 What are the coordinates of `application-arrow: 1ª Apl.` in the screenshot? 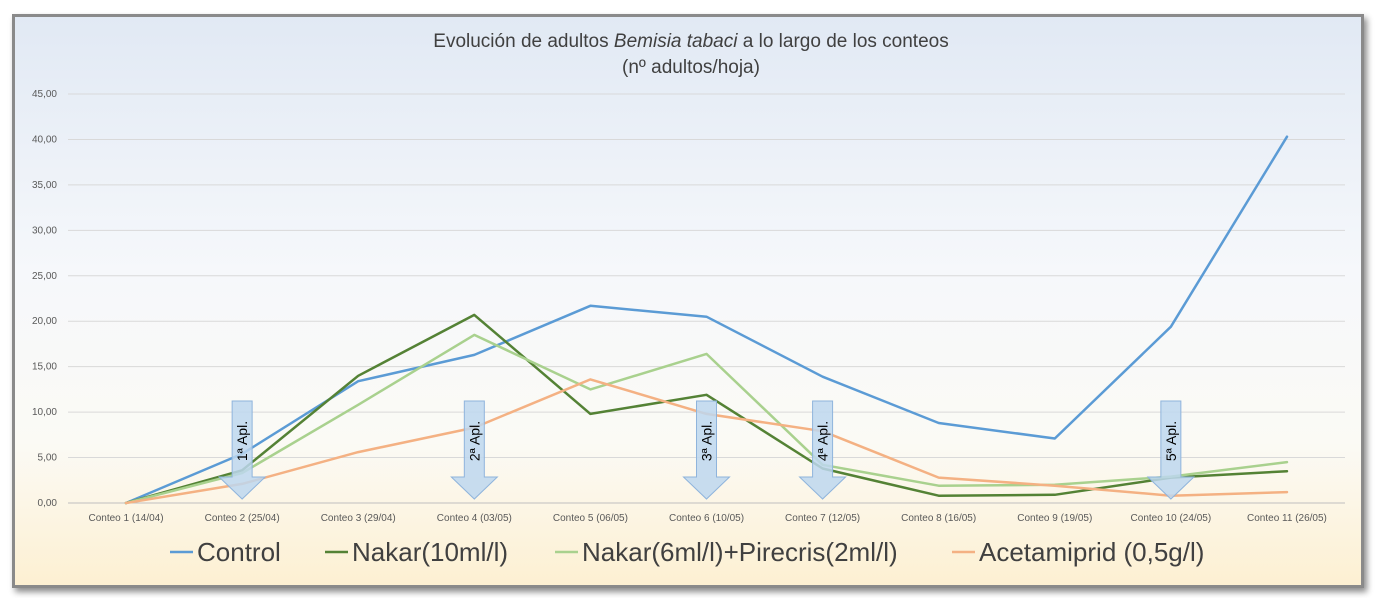 It's located at (242, 450).